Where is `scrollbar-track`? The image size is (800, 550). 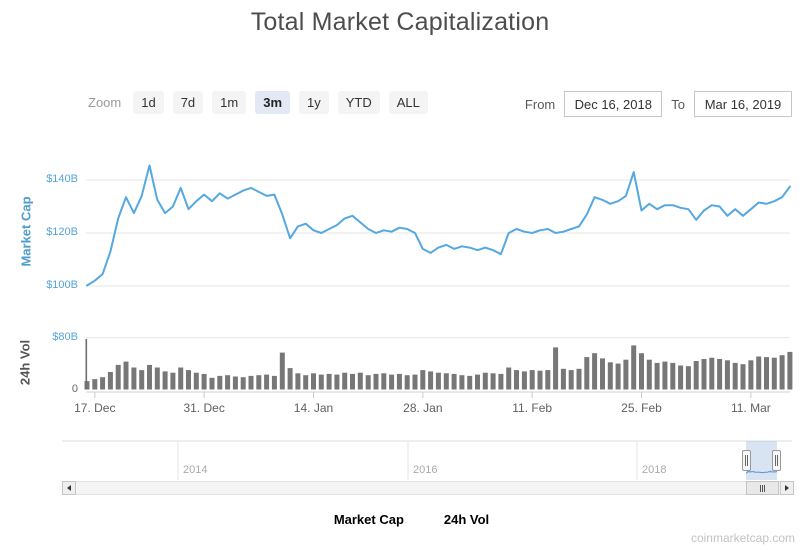 scrollbar-track is located at coordinates (428, 488).